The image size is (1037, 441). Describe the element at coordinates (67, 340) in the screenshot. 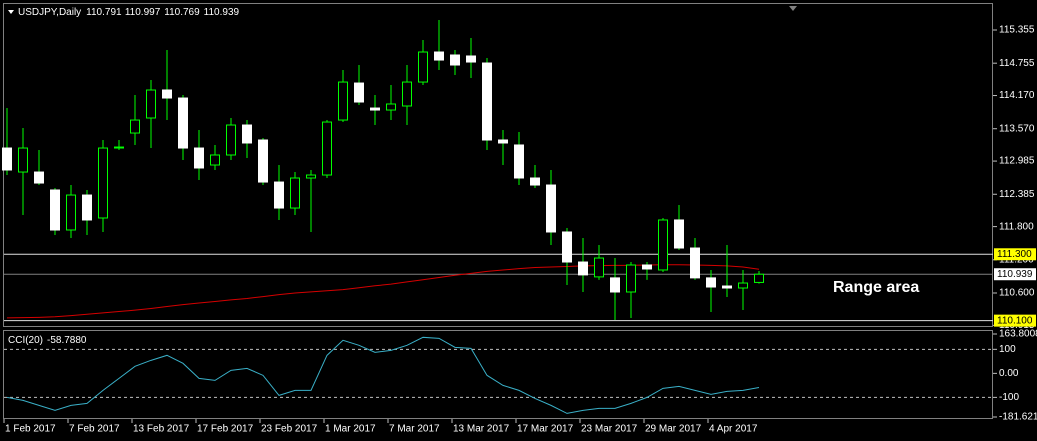

I see `cci-current: -58.7880` at that location.